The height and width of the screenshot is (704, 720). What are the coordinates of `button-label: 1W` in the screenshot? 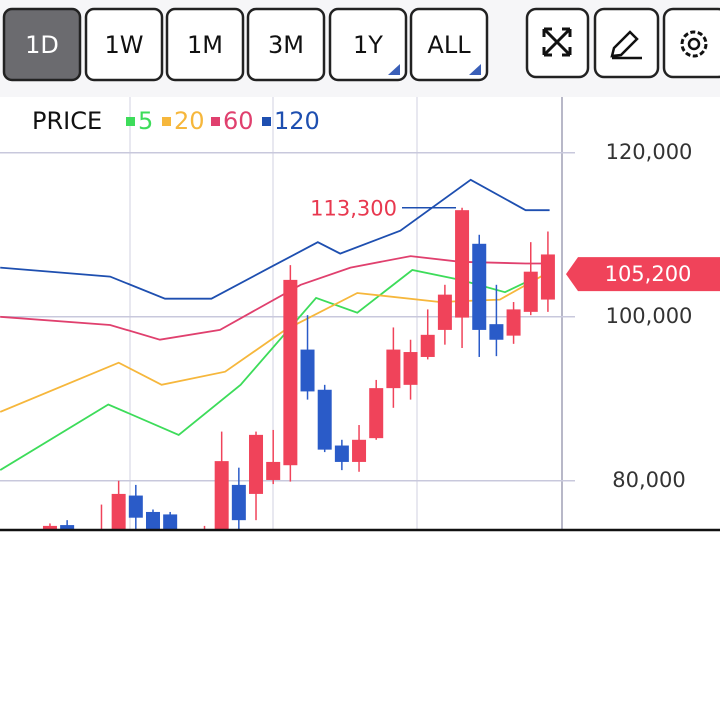 It's located at (124, 45).